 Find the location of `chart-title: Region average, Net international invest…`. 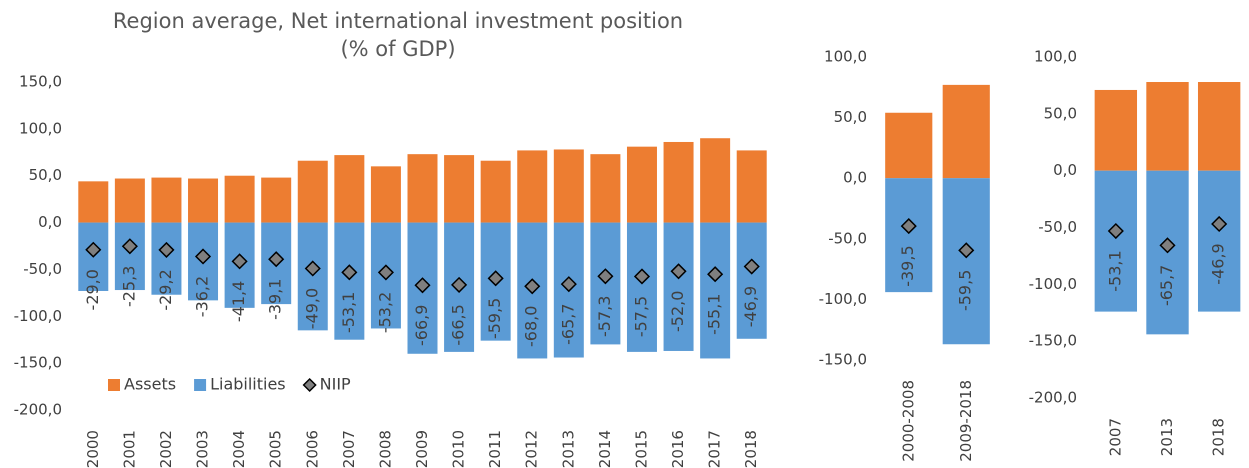

chart-title: Region average, Net international invest… is located at coordinates (398, 21).